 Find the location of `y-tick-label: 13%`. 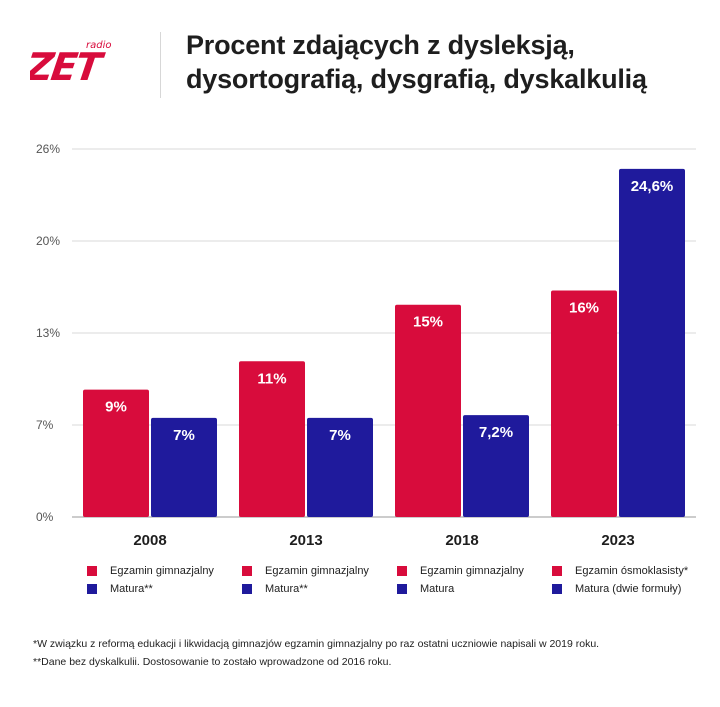

y-tick-label: 13% is located at coordinates (48, 333).